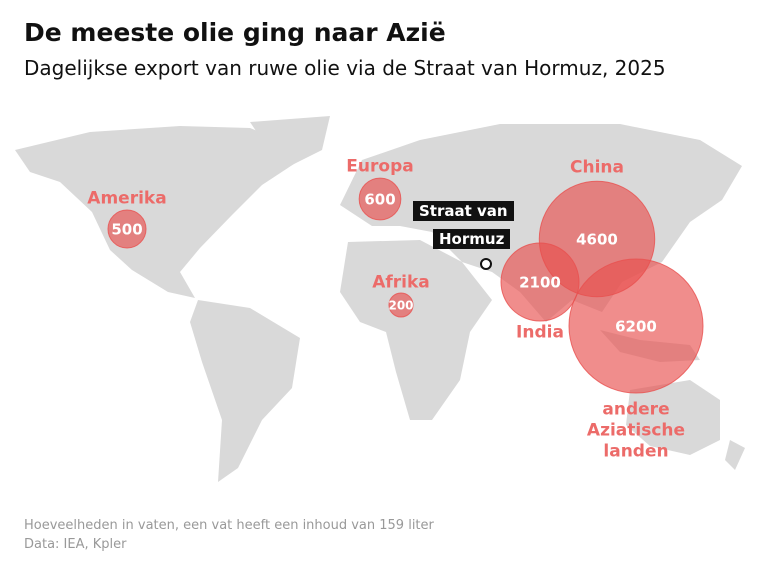 This screenshot has height=576, width=768. Describe the element at coordinates (636, 430) in the screenshot. I see `region-name: andere Aziatische landen` at that location.